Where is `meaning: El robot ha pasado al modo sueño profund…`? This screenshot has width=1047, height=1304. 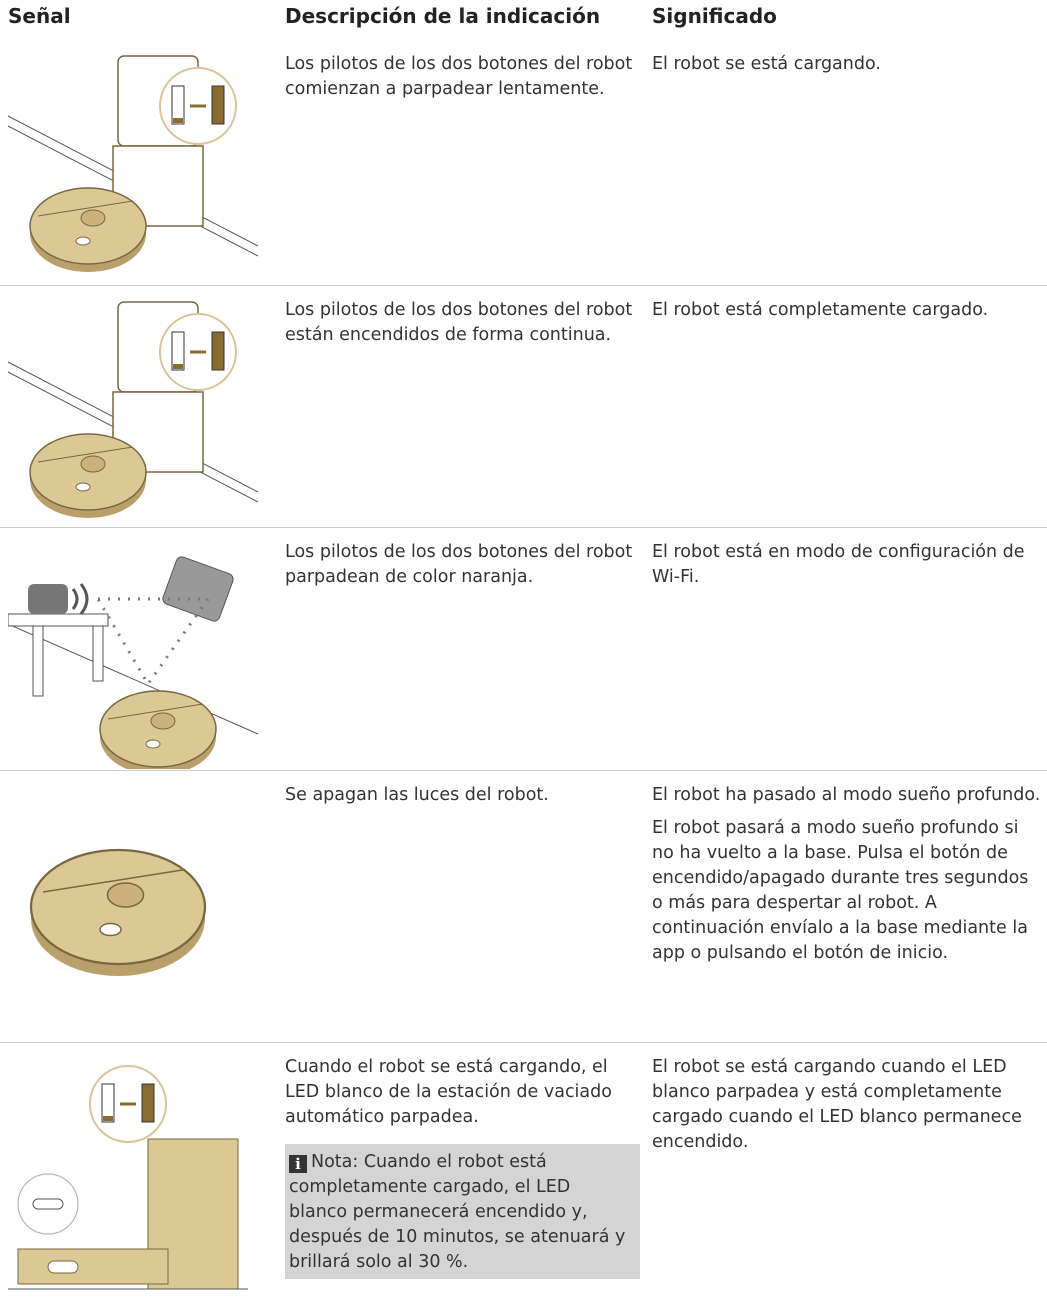
meaning: El robot ha pasado al modo sueño profund… is located at coordinates (846, 795).